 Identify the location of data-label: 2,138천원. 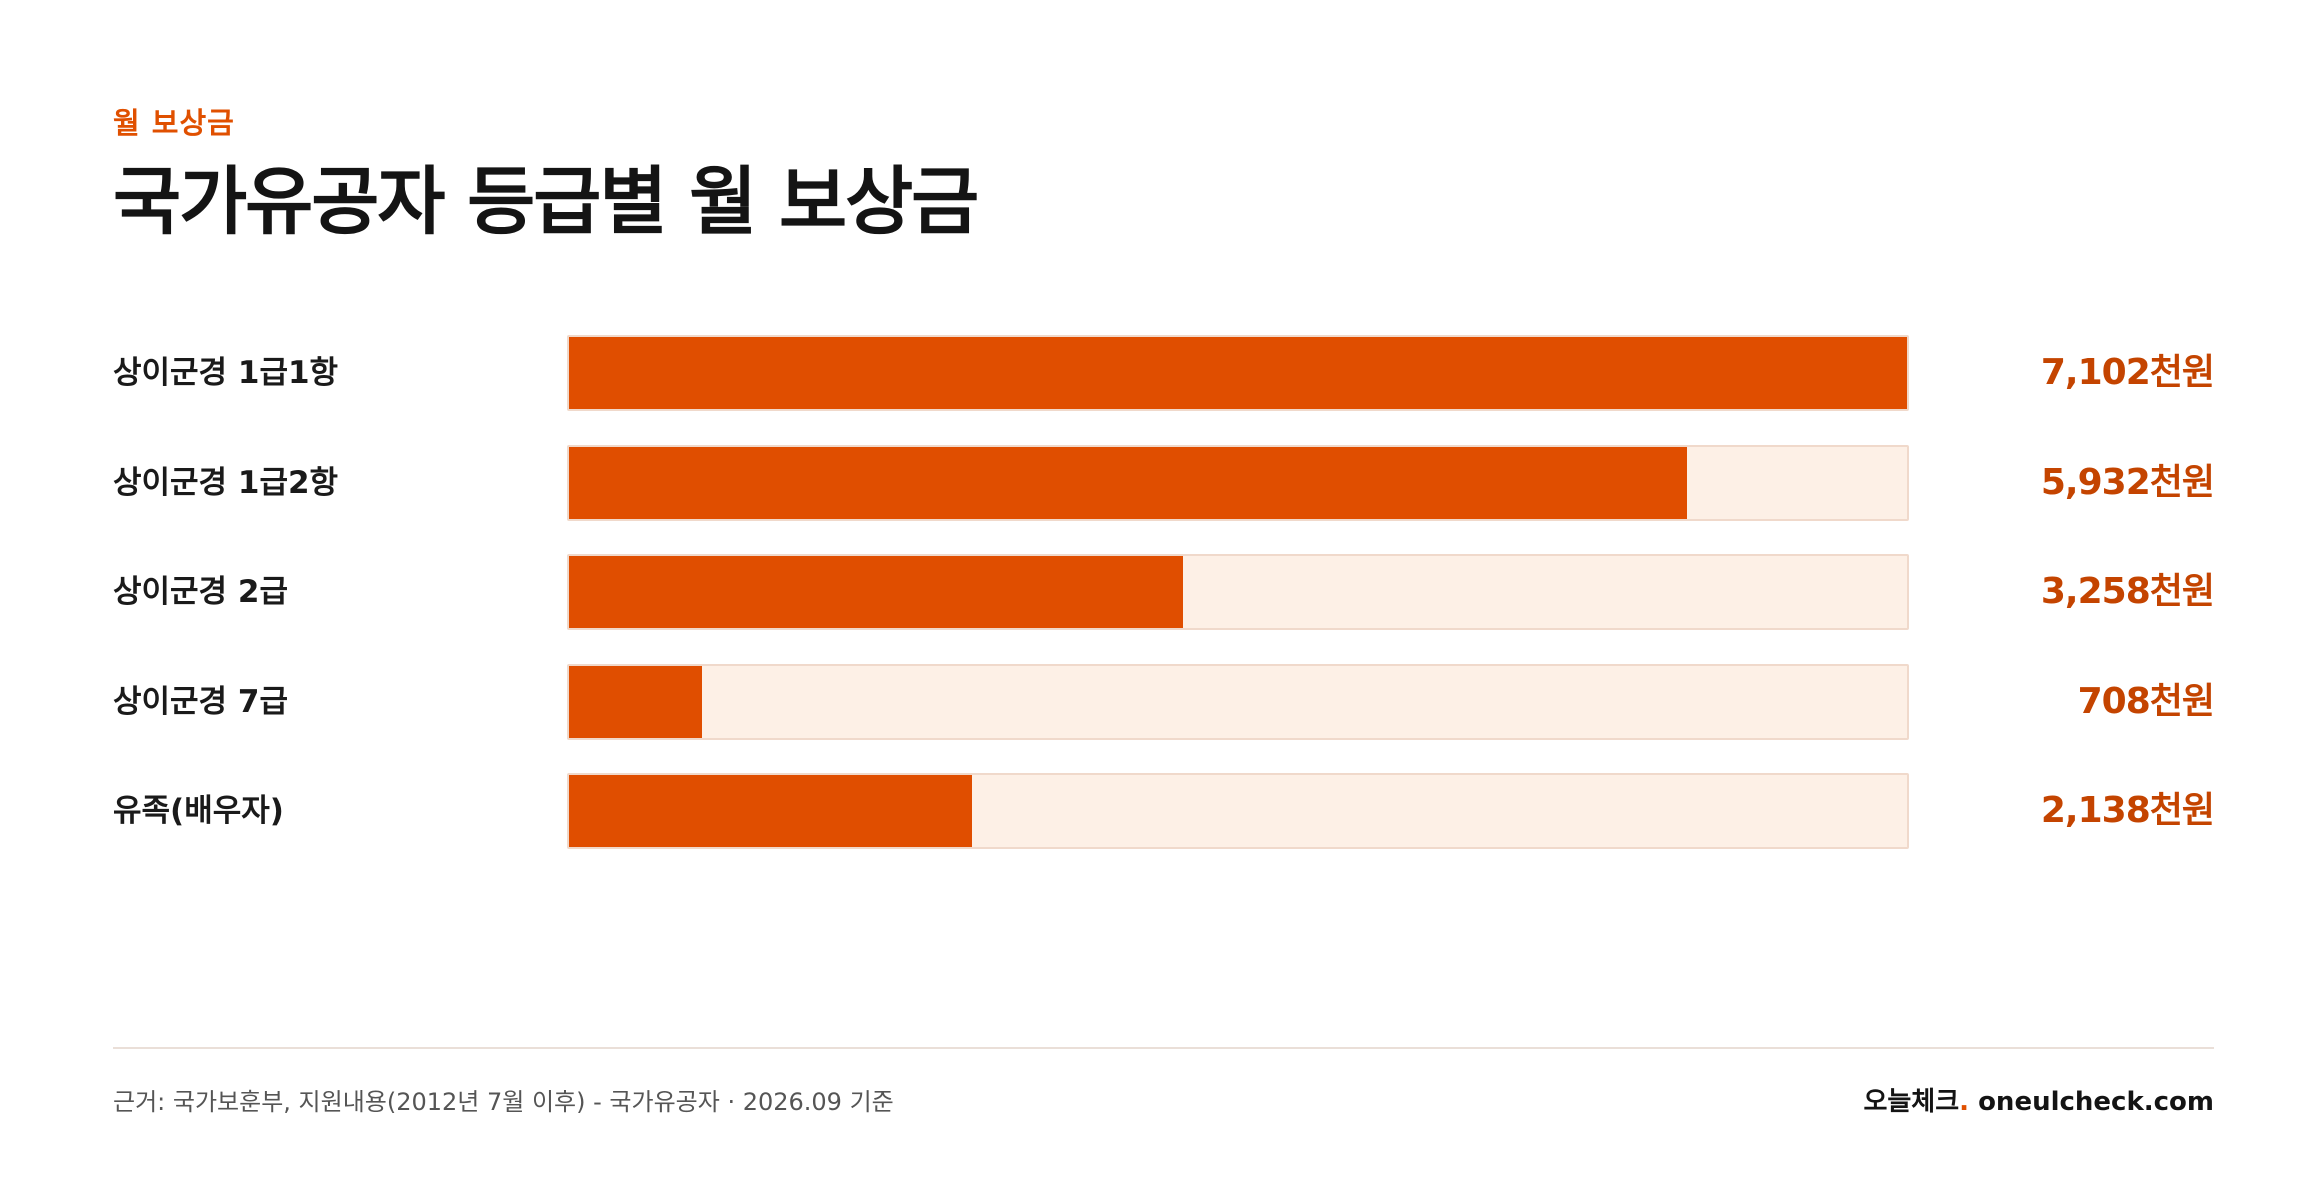
(2127, 810).